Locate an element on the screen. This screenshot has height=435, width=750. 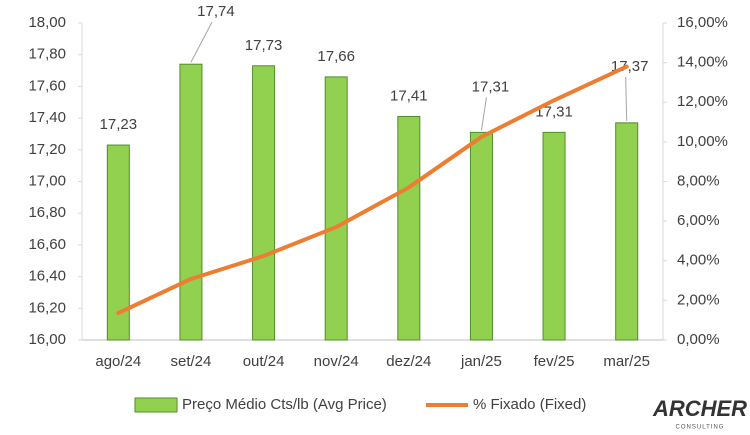
y2-tick-label: 4,00% is located at coordinates (698, 260).